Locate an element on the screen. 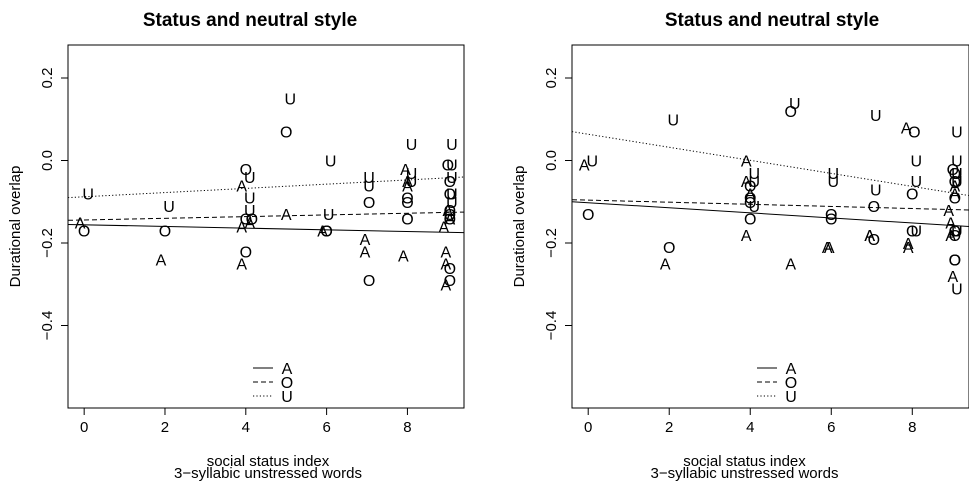 The width and height of the screenshot is (969, 484). y-tick-label: 0.2 is located at coordinates (47, 78).